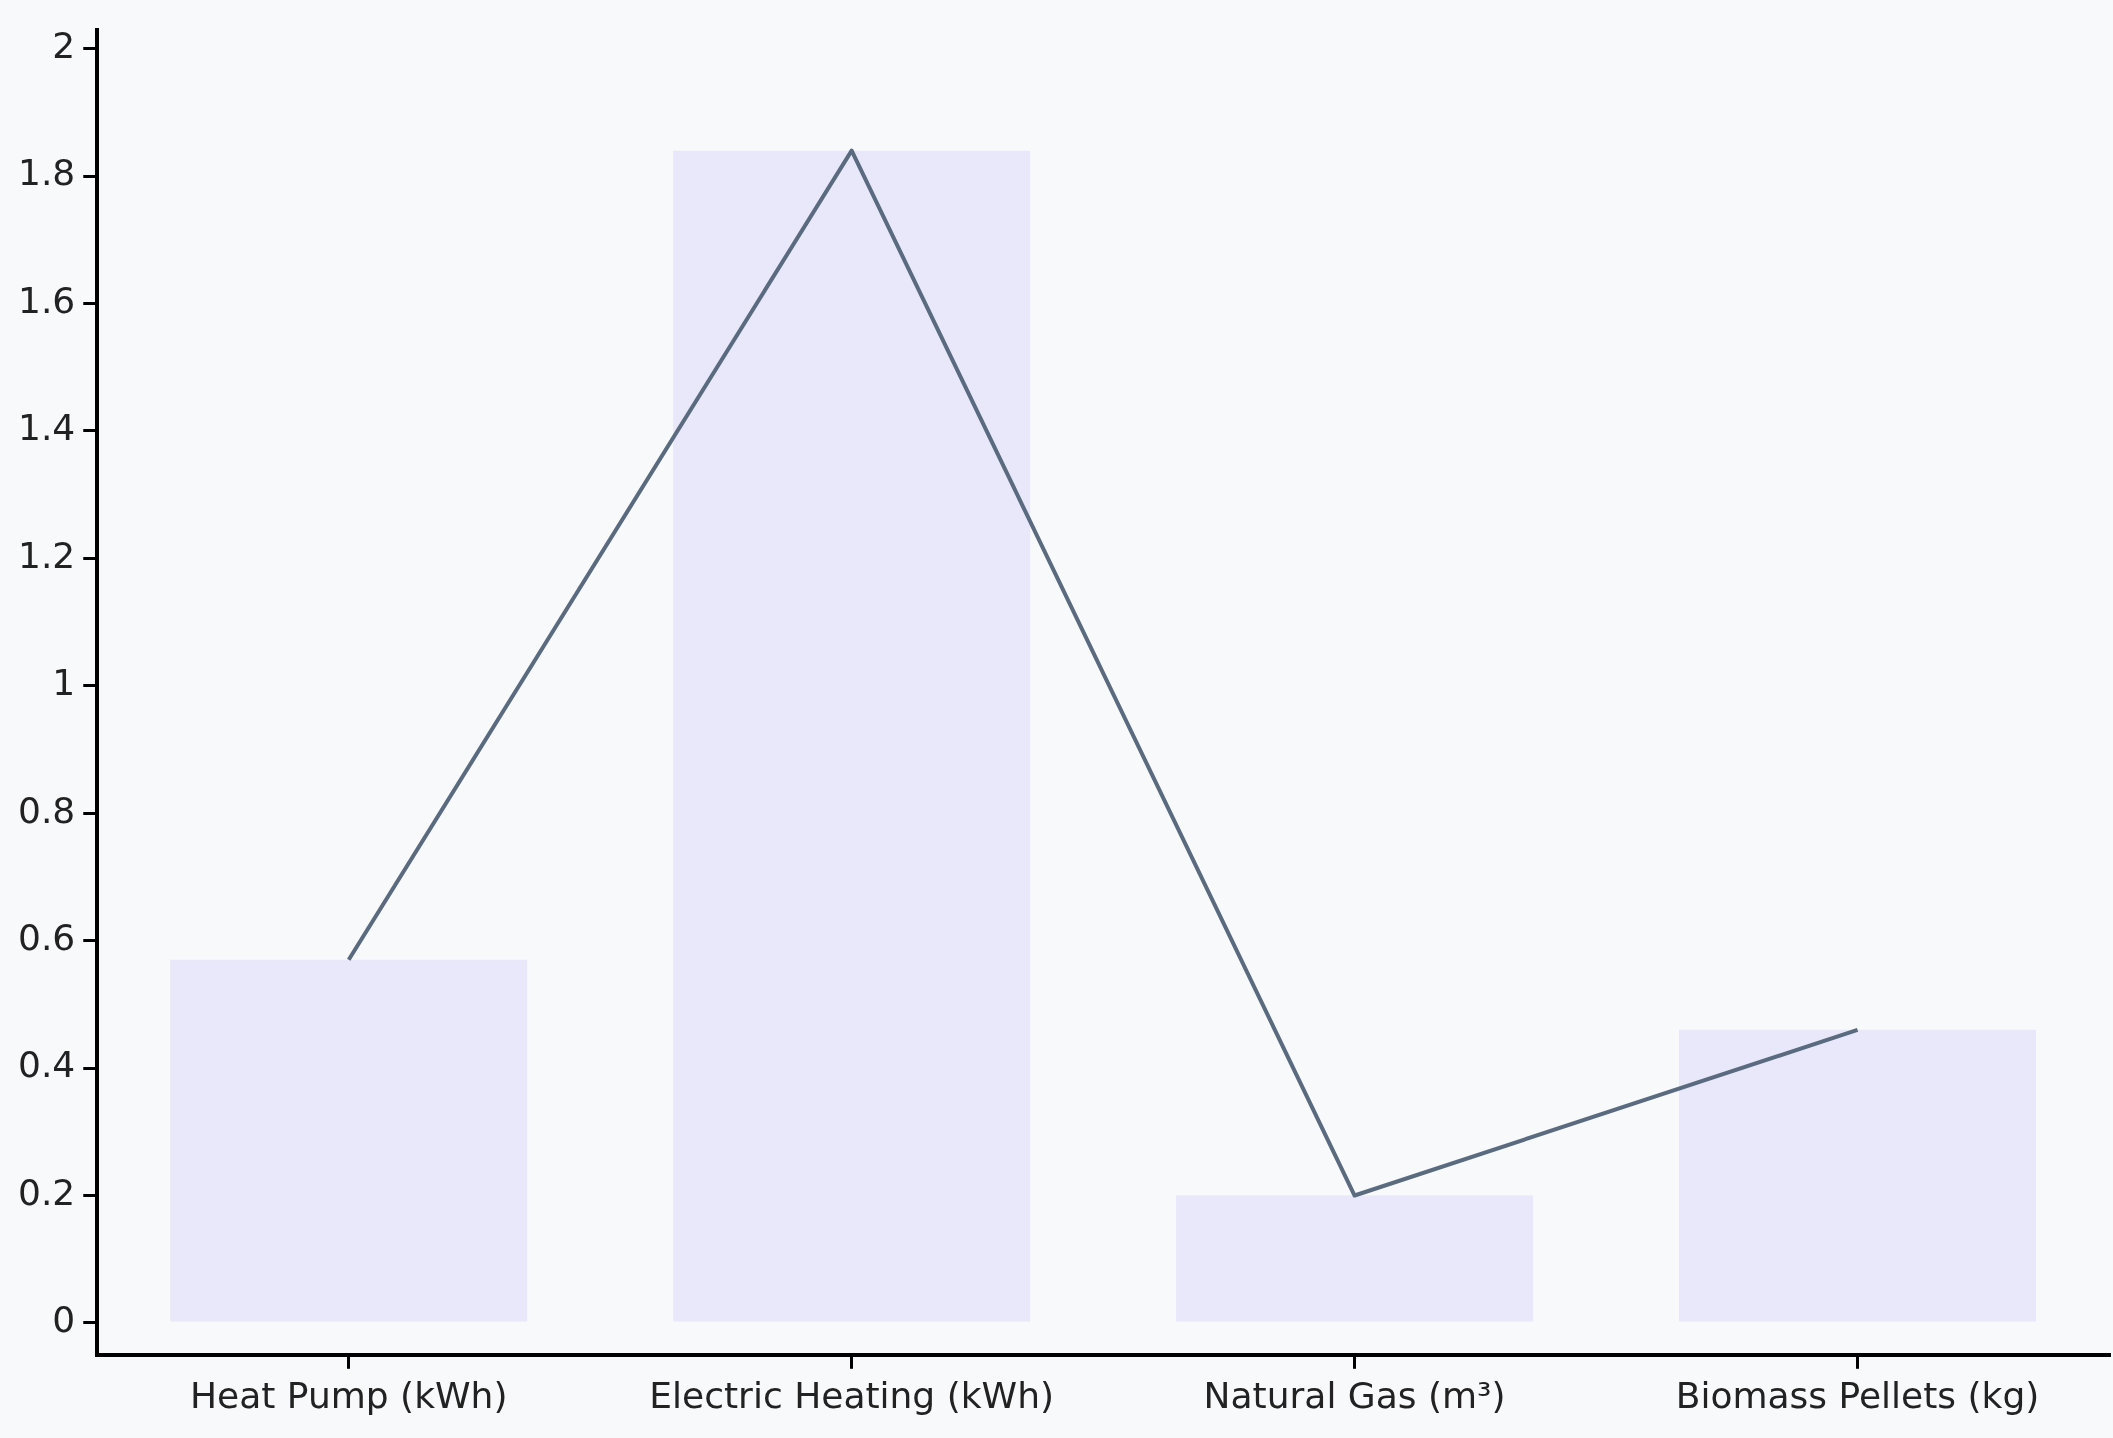 The width and height of the screenshot is (2113, 1438). Describe the element at coordinates (46, 810) in the screenshot. I see `y-tick-label: 0.8` at that location.